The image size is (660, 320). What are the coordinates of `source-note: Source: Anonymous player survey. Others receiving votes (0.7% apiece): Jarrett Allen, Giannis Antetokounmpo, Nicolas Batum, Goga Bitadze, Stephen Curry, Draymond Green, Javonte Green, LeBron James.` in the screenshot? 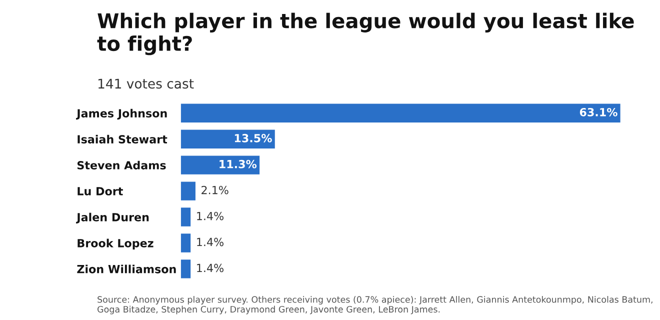 It's located at (375, 305).